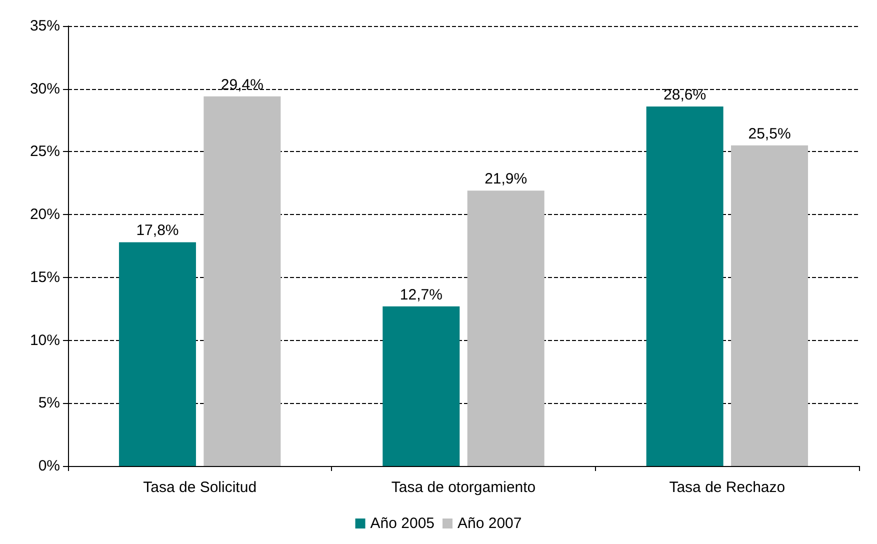 This screenshot has width=877, height=544. Describe the element at coordinates (45, 277) in the screenshot. I see `y-tick-label: 15%` at that location.